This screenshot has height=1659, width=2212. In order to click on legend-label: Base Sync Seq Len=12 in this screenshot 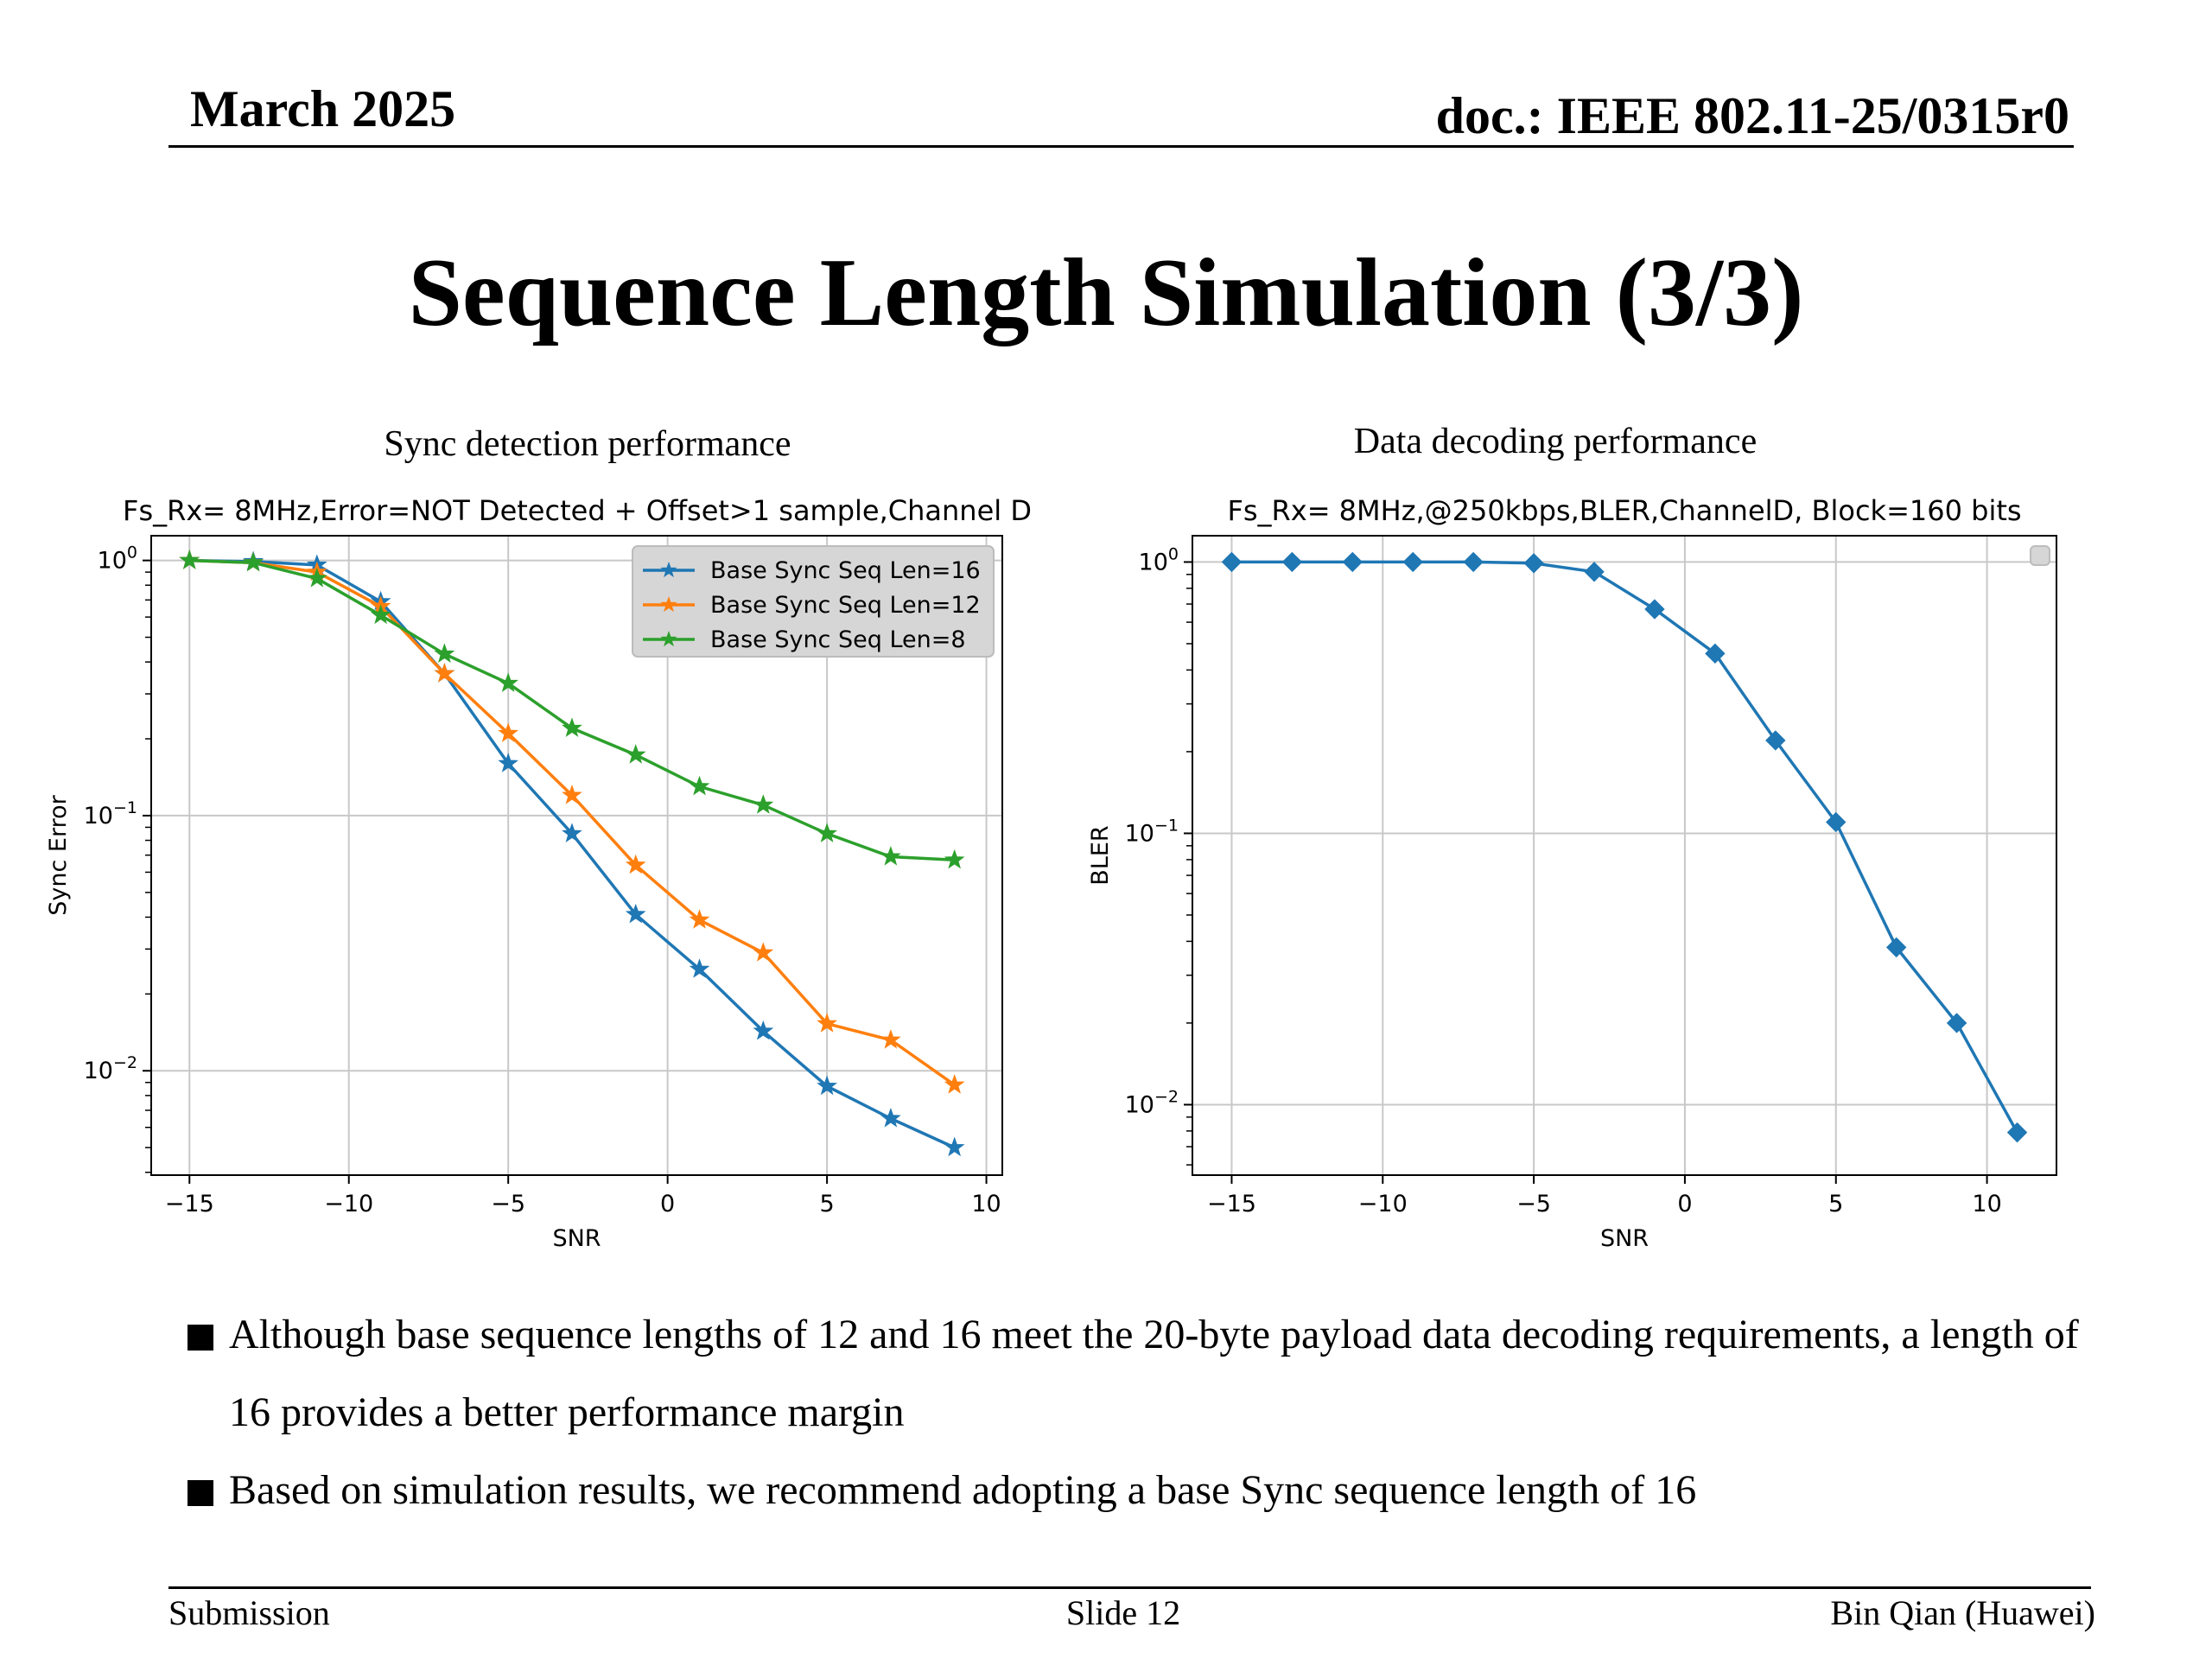, I will do `click(845, 605)`.